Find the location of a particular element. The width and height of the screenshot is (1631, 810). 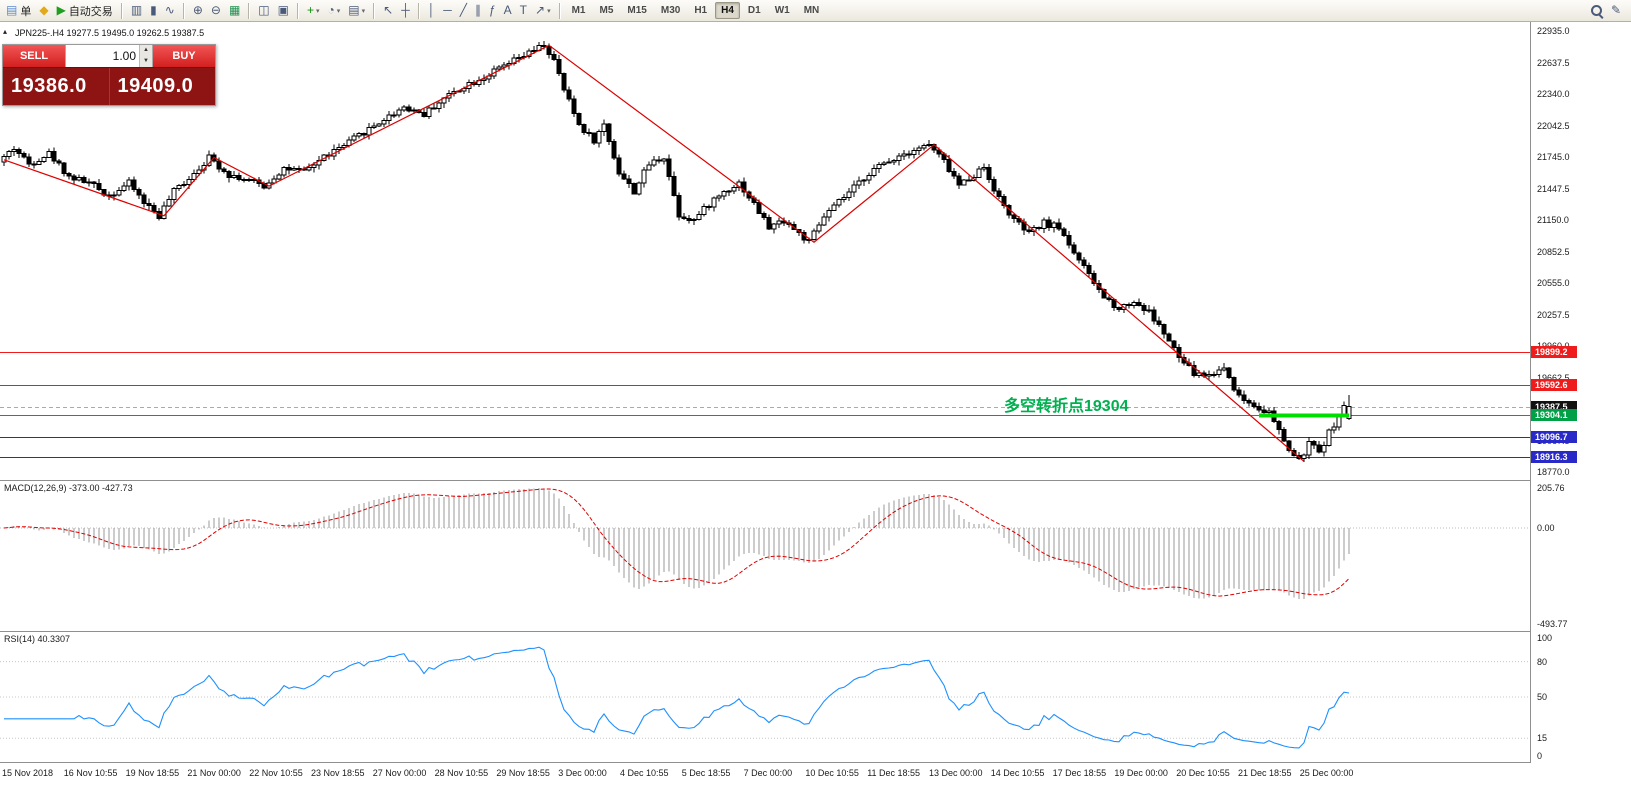

cascade-windows-button: ▣ is located at coordinates (283, 11).